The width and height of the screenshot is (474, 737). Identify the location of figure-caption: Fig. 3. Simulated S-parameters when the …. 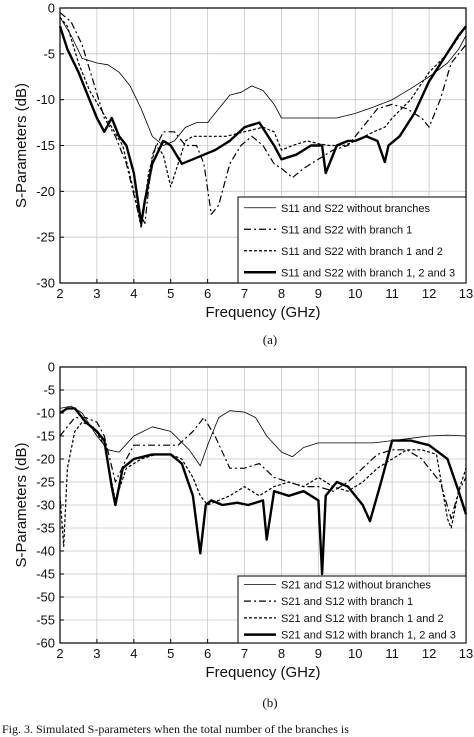
(175, 729).